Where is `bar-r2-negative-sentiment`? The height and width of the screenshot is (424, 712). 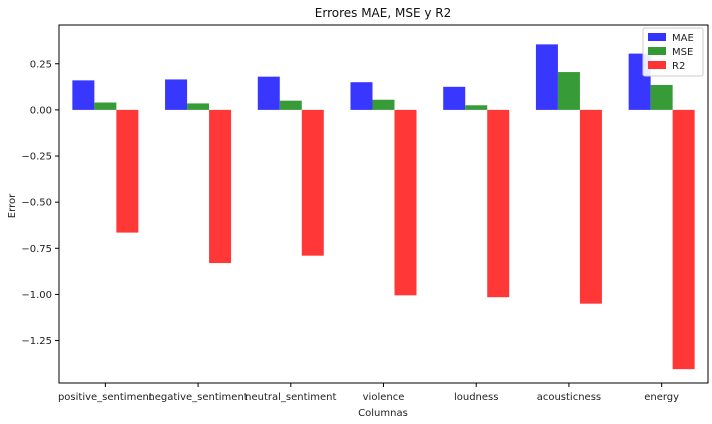 bar-r2-negative-sentiment is located at coordinates (220, 186).